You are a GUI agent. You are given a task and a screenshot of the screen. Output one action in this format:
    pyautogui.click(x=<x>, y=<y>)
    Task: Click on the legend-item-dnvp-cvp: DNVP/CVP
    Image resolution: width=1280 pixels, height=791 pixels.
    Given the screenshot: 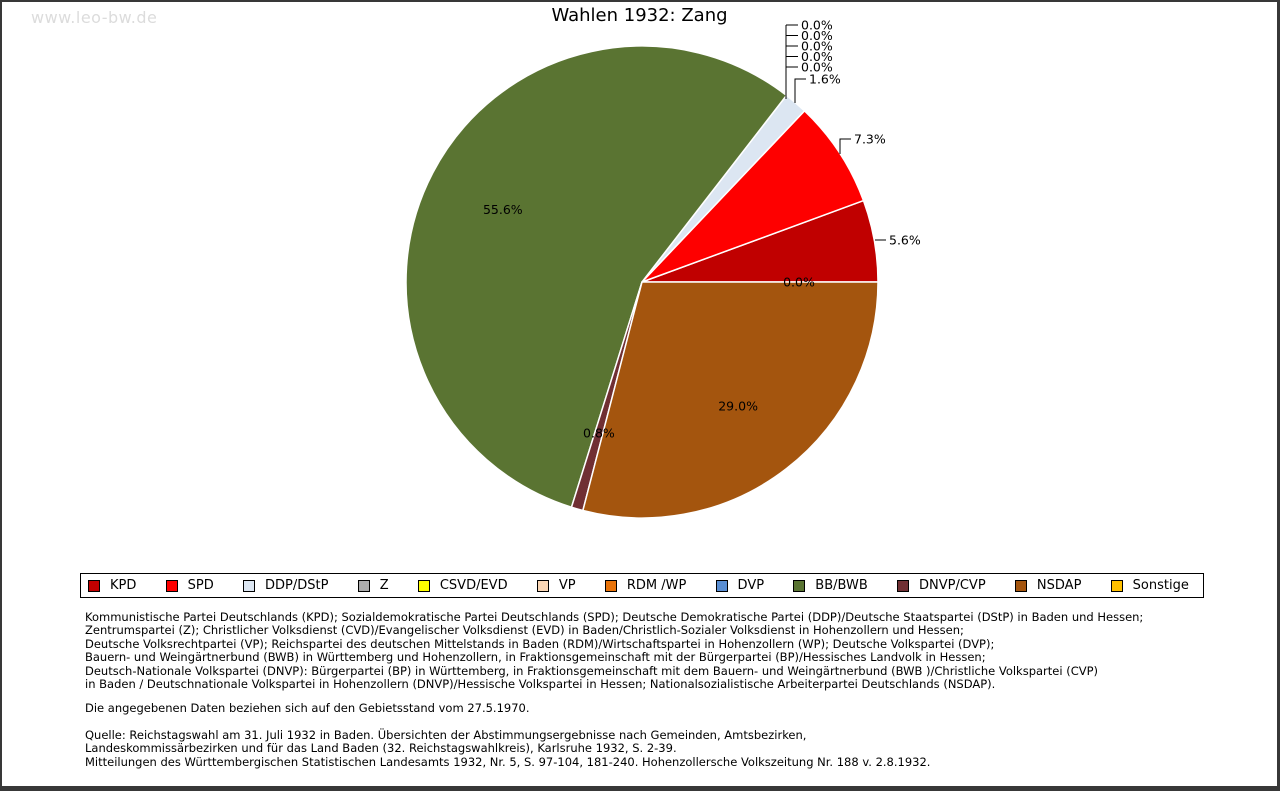 What is the action you would take?
    pyautogui.click(x=941, y=585)
    